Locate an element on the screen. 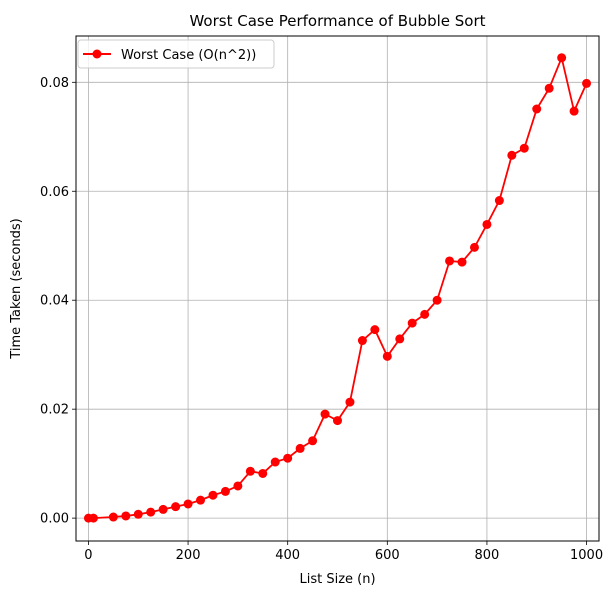 The height and width of the screenshot is (604, 612). x-tick-label: 600 is located at coordinates (387, 555).